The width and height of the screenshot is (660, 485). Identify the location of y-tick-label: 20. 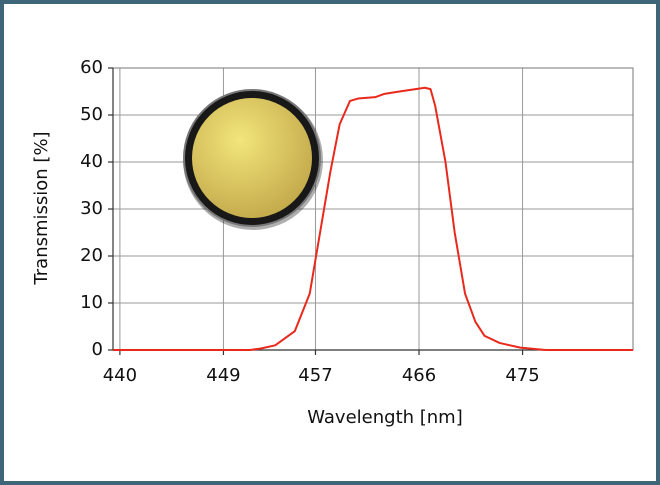
(91, 255).